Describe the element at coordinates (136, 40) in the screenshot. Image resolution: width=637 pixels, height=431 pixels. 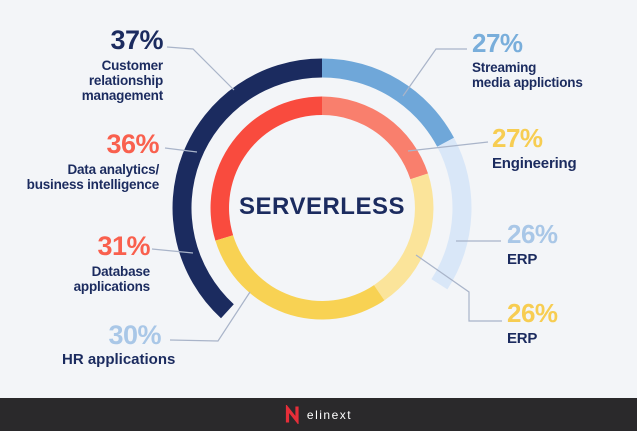
I see `callout-value: 37%` at that location.